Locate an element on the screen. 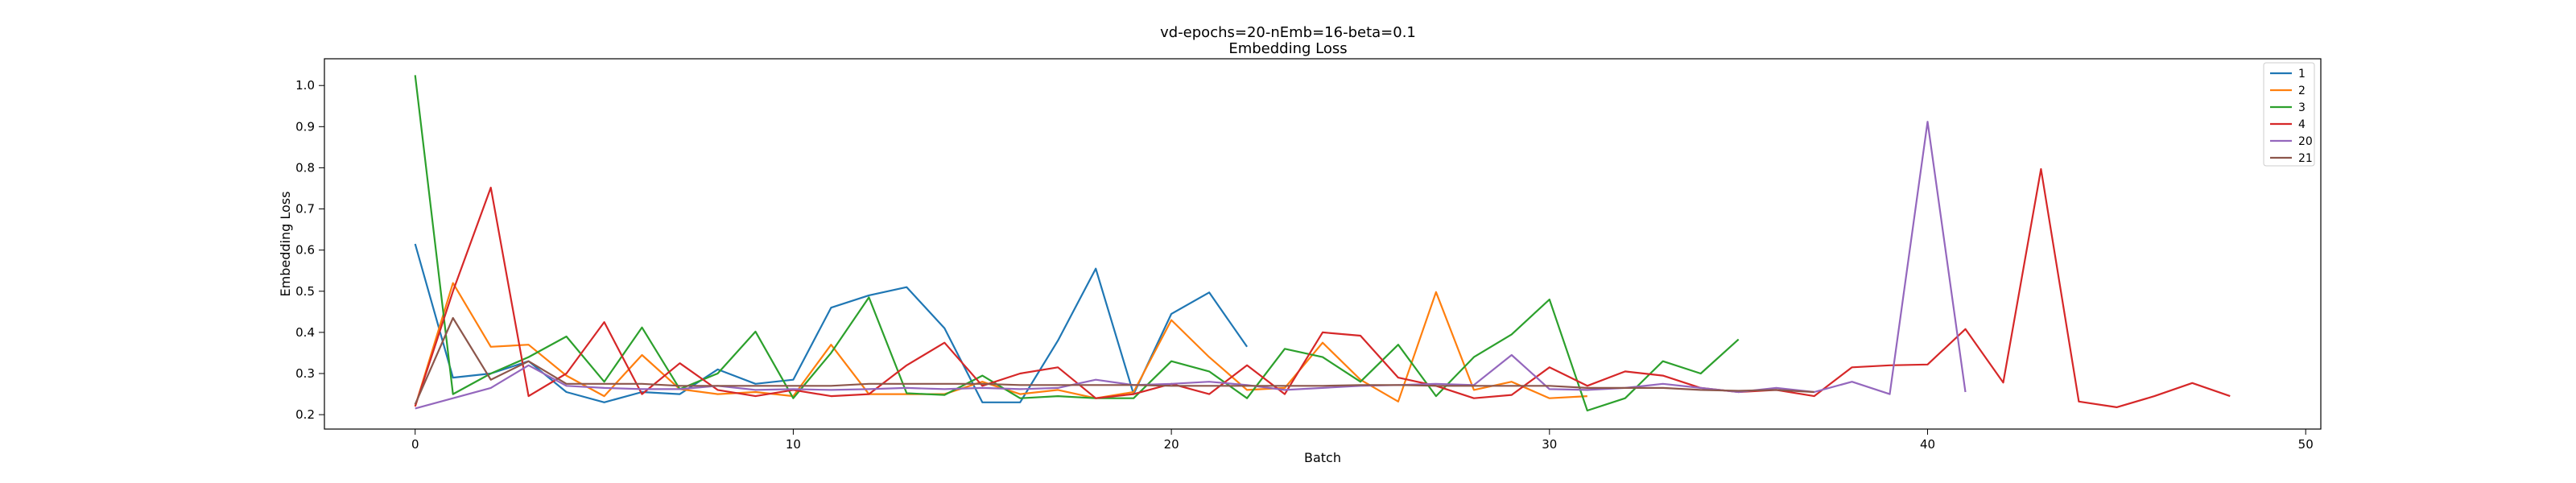 This screenshot has height=483, width=2576. x-tick-label: 50 is located at coordinates (2306, 444).